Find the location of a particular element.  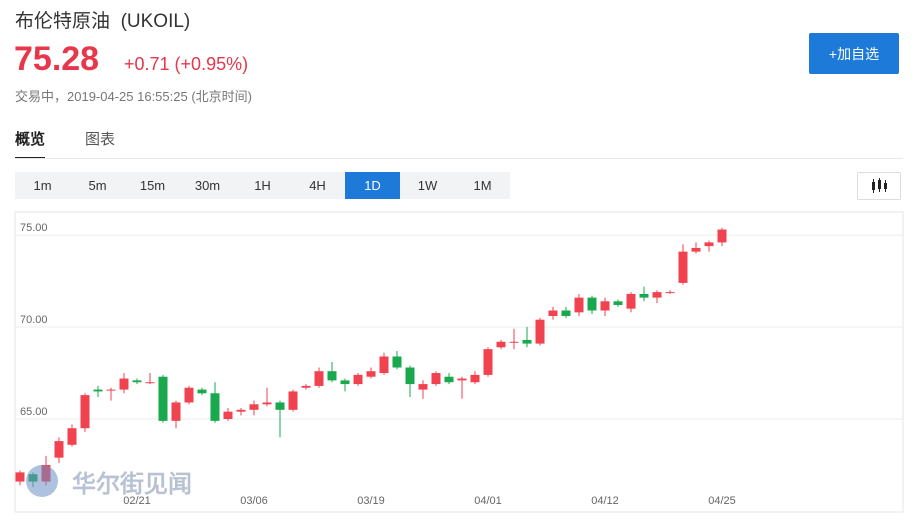

watermark: 华尔街见闻 is located at coordinates (132, 484).